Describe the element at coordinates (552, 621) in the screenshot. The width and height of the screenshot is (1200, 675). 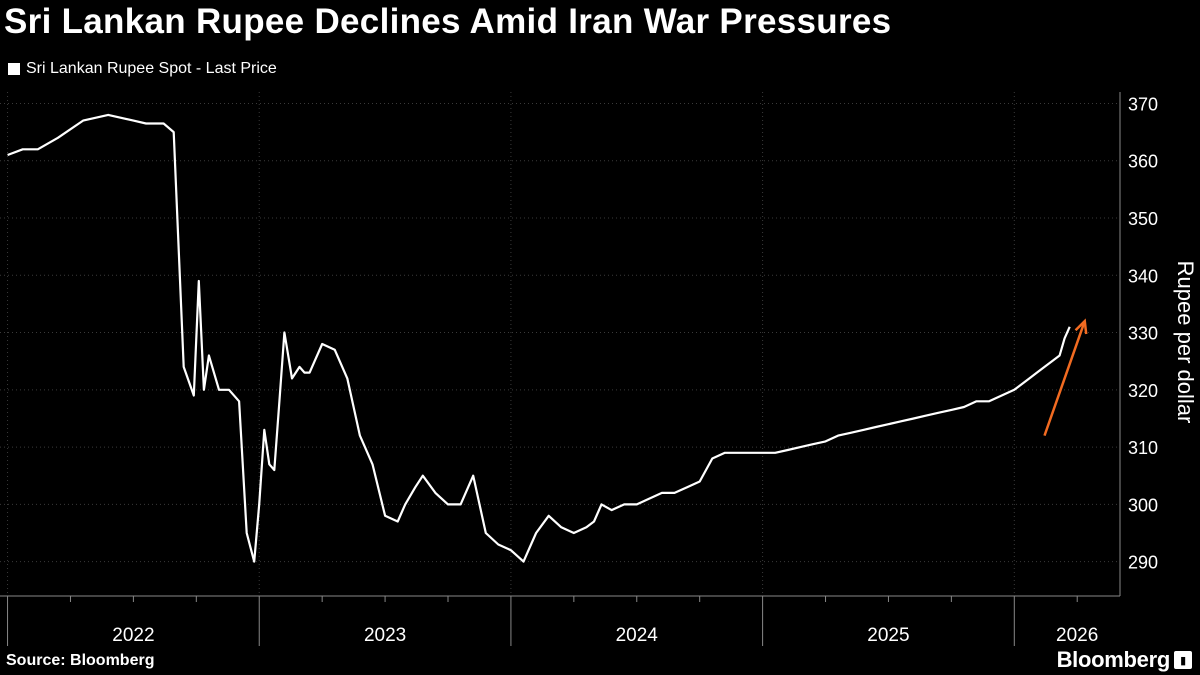
I see `x-axis-ticks: 2022 2023 2024 2025 2026` at that location.